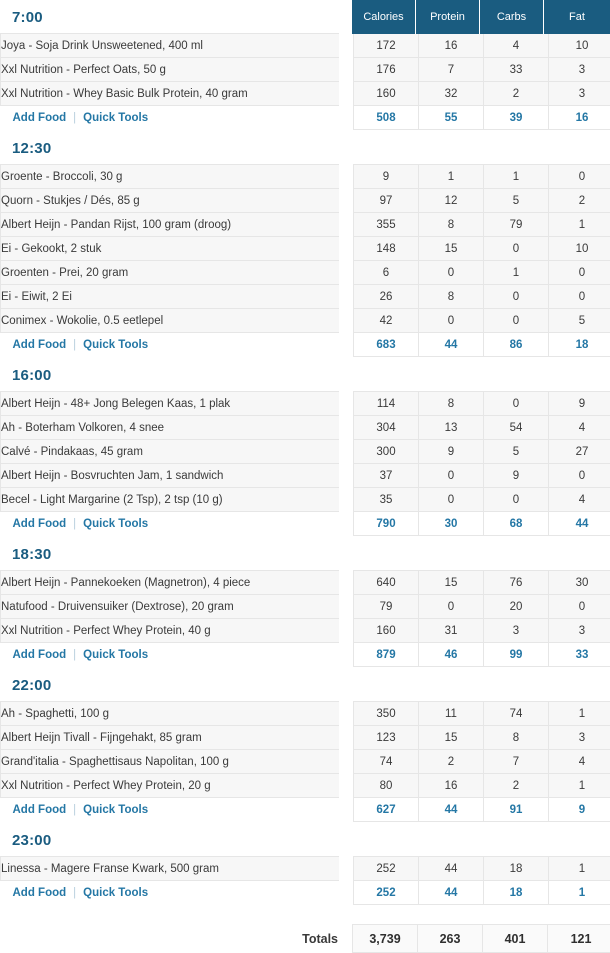 The height and width of the screenshot is (953, 610). What do you see at coordinates (516, 738) in the screenshot?
I see `food-carbs: 8` at bounding box center [516, 738].